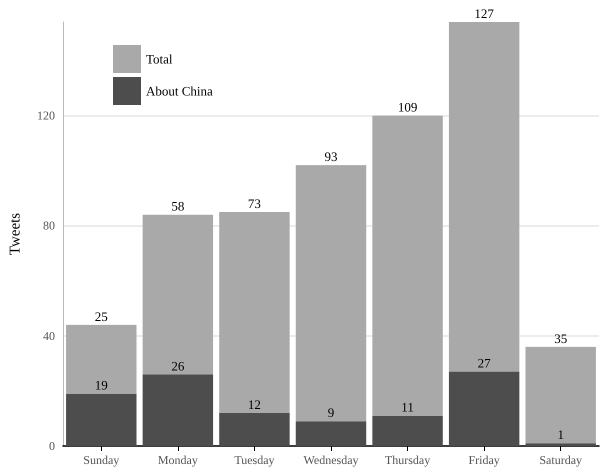 The width and height of the screenshot is (601, 468). I want to click on y-tick-label: 40, so click(49, 335).